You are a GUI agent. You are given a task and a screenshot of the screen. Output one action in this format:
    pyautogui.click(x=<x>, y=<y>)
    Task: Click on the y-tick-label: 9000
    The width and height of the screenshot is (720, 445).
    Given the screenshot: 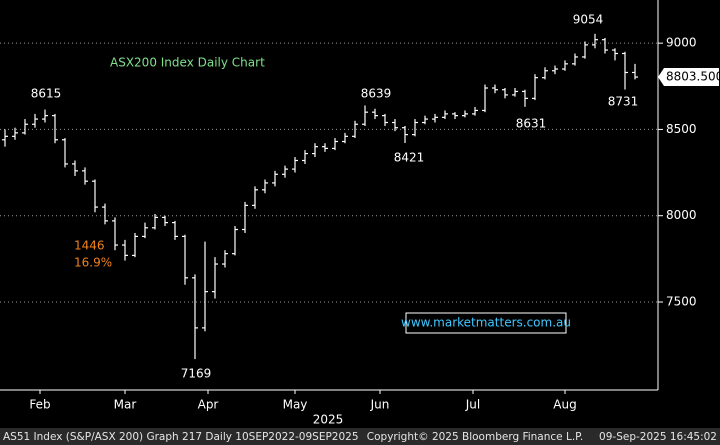 What is the action you would take?
    pyautogui.click(x=681, y=43)
    